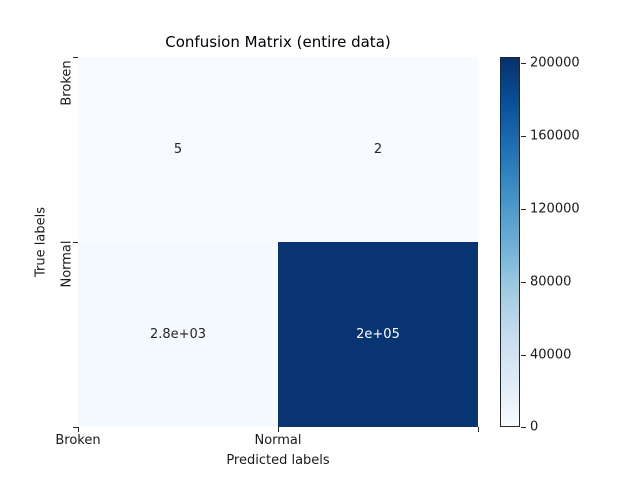  What do you see at coordinates (278, 440) in the screenshot?
I see `x-tick-label-normal: Normal` at bounding box center [278, 440].